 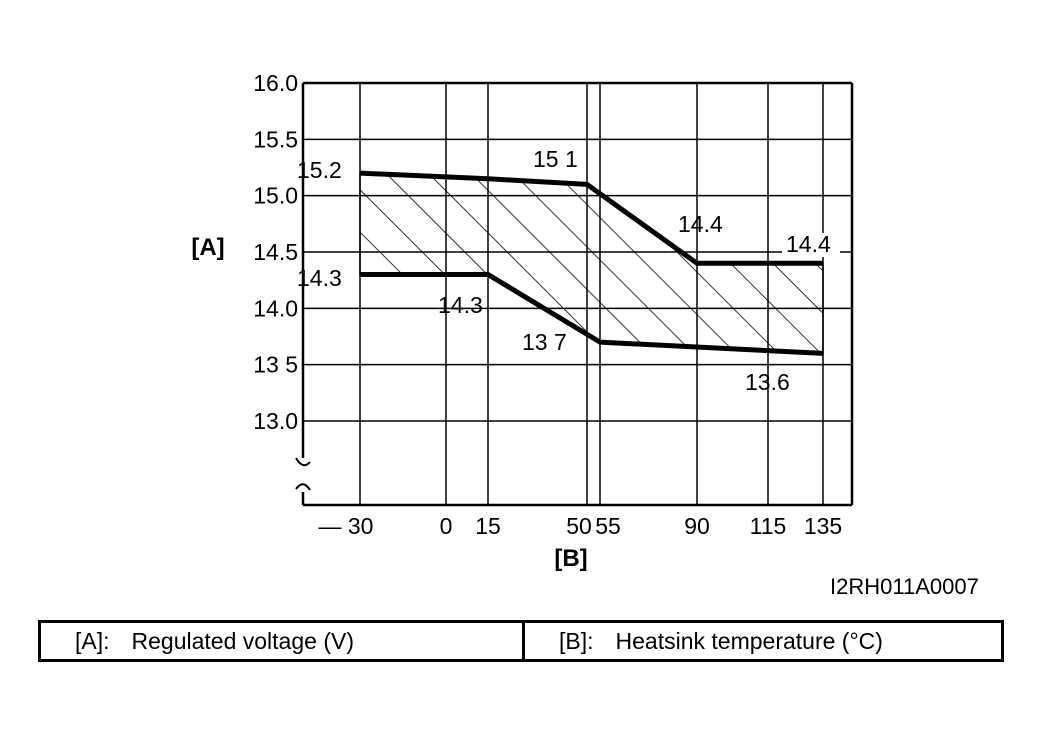 What do you see at coordinates (823, 526) in the screenshot?
I see `x-tick-label: 135` at bounding box center [823, 526].